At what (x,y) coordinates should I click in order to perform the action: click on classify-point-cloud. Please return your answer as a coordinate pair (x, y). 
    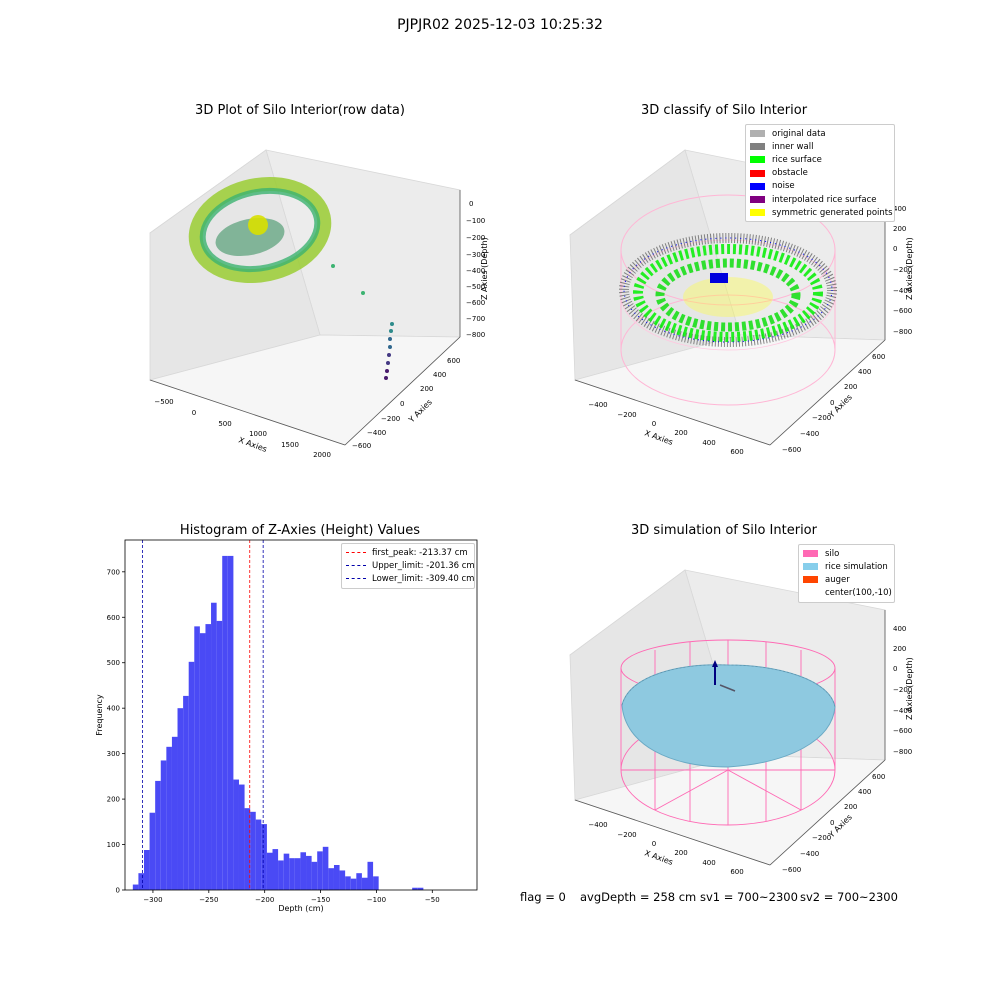
    Looking at the image, I should click on (728, 290).